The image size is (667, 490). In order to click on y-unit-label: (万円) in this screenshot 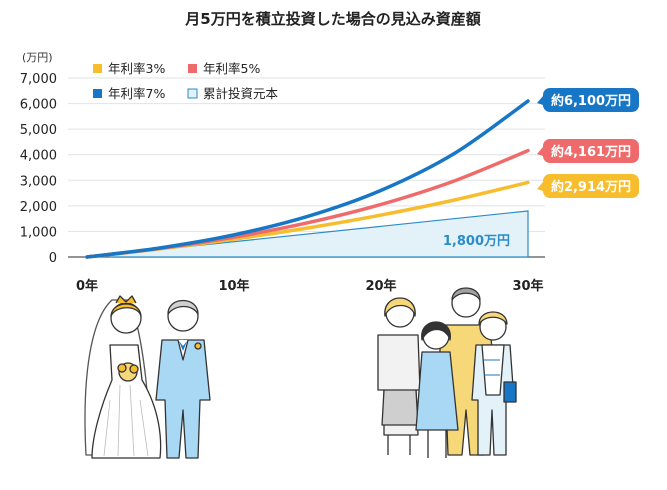, I will do `click(37, 57)`.